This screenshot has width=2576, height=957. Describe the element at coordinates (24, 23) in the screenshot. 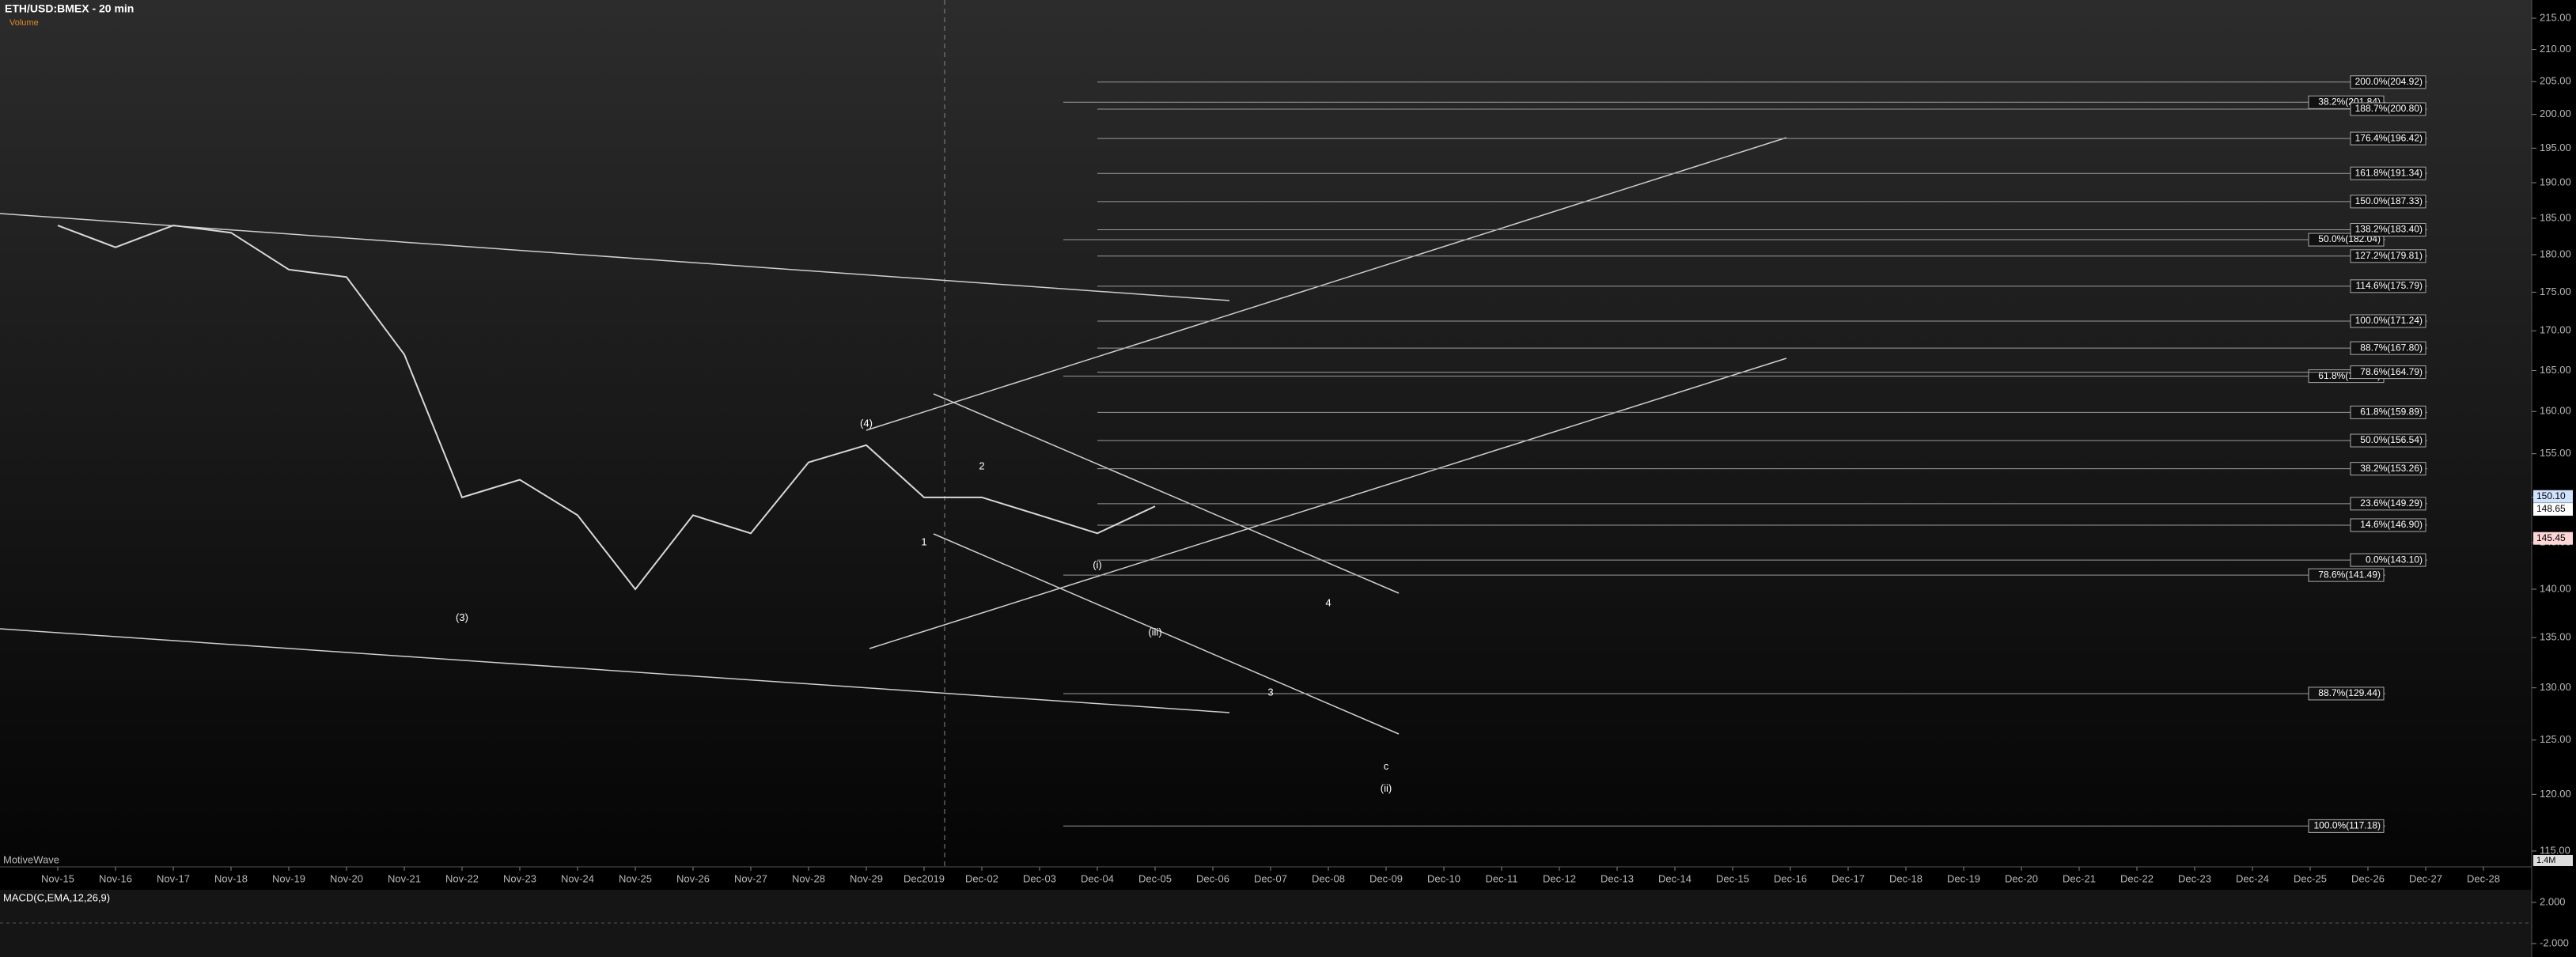

I see `volume-label: Volume` at that location.